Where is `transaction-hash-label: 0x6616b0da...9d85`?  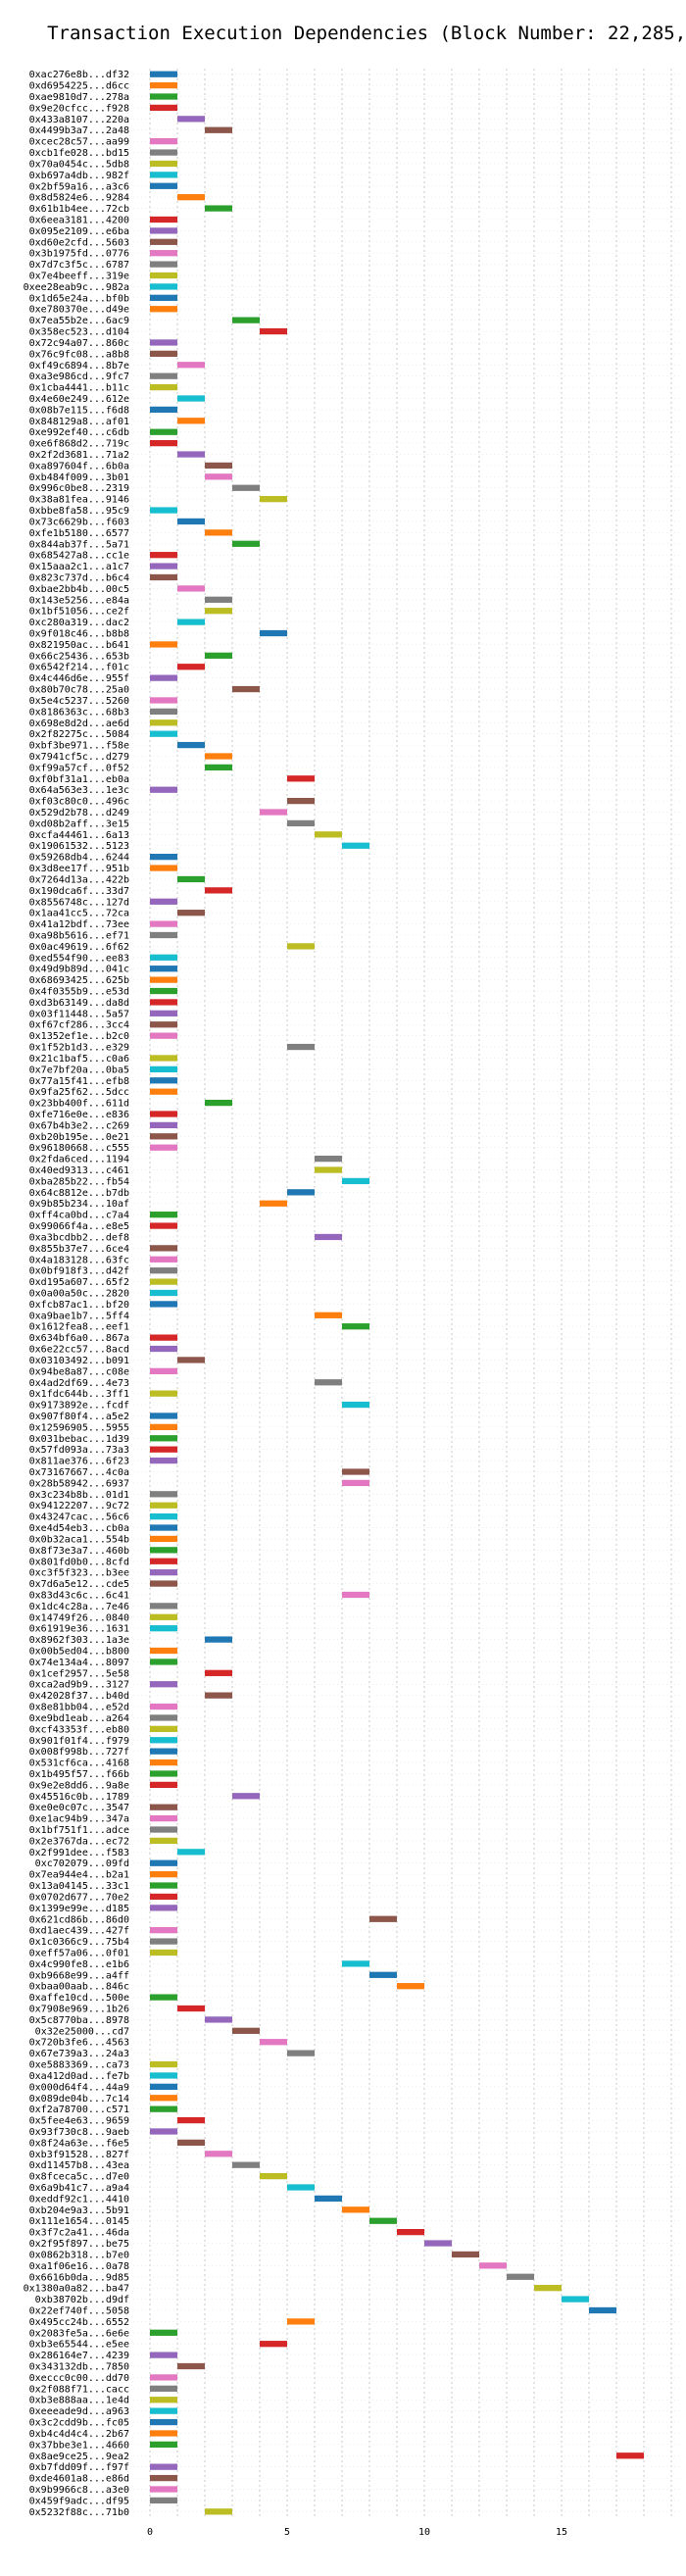 transaction-hash-label: 0x6616b0da...9d85 is located at coordinates (79, 2277).